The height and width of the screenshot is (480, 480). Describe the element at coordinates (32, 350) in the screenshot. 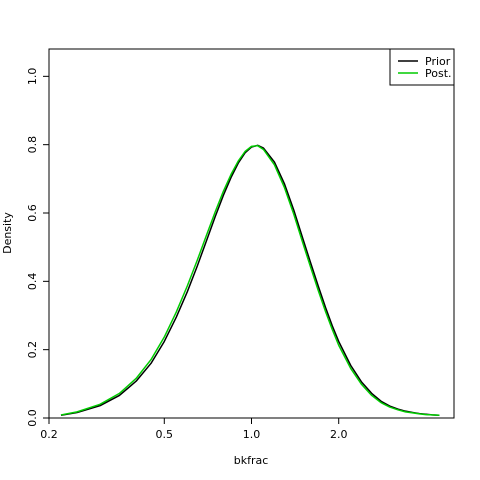

I see `y-tick-label: 0.2` at that location.